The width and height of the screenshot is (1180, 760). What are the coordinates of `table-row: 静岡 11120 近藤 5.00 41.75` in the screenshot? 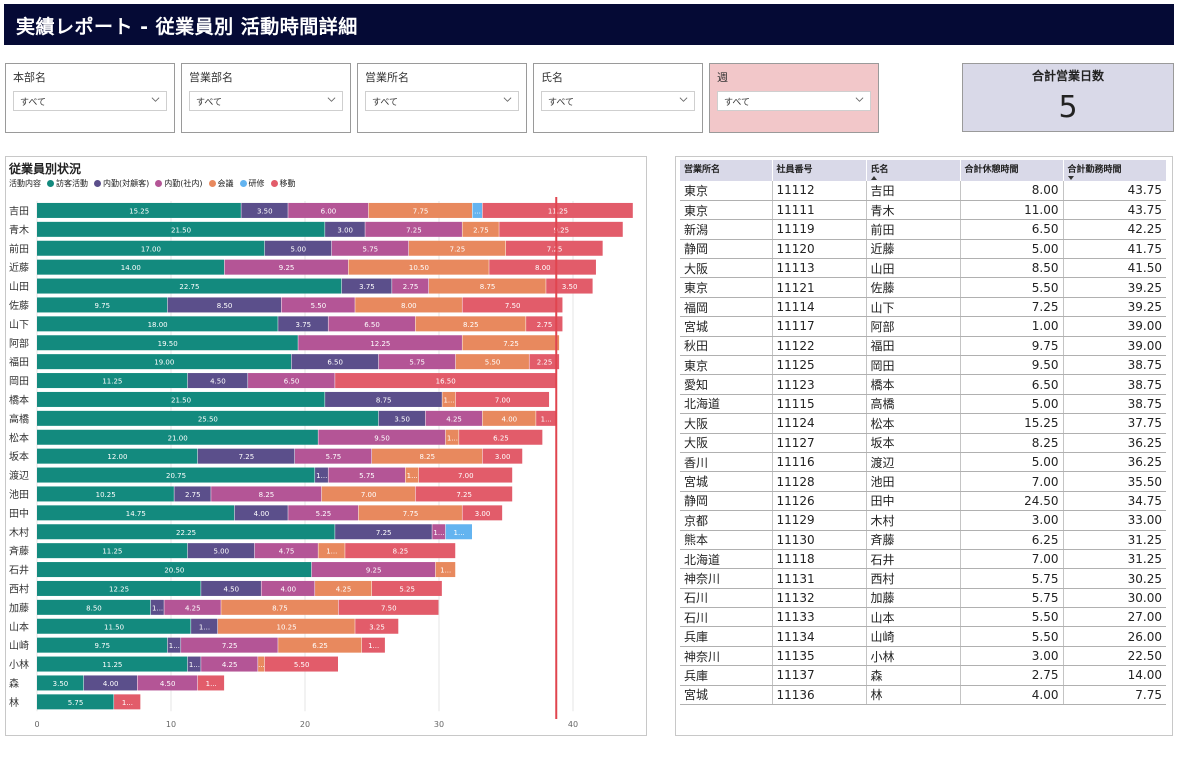 It's located at (923, 249).